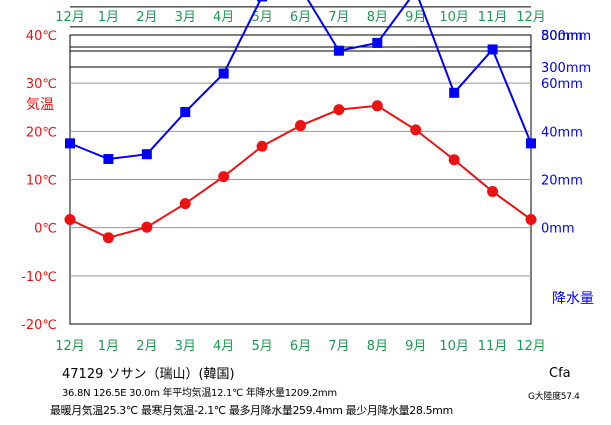 The image size is (611, 425). Describe the element at coordinates (41, 181) in the screenshot. I see `temp-tick-label: 10℃` at that location.